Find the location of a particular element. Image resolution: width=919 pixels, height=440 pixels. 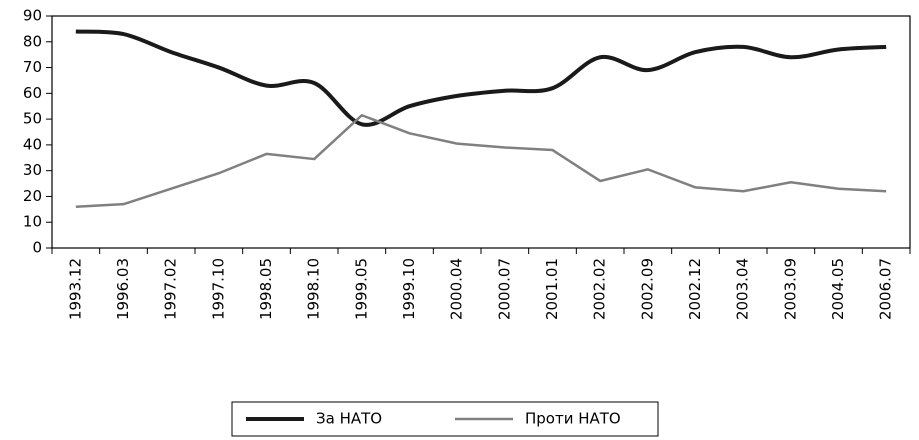

x-tick-label: 2002.02 is located at coordinates (600, 289).